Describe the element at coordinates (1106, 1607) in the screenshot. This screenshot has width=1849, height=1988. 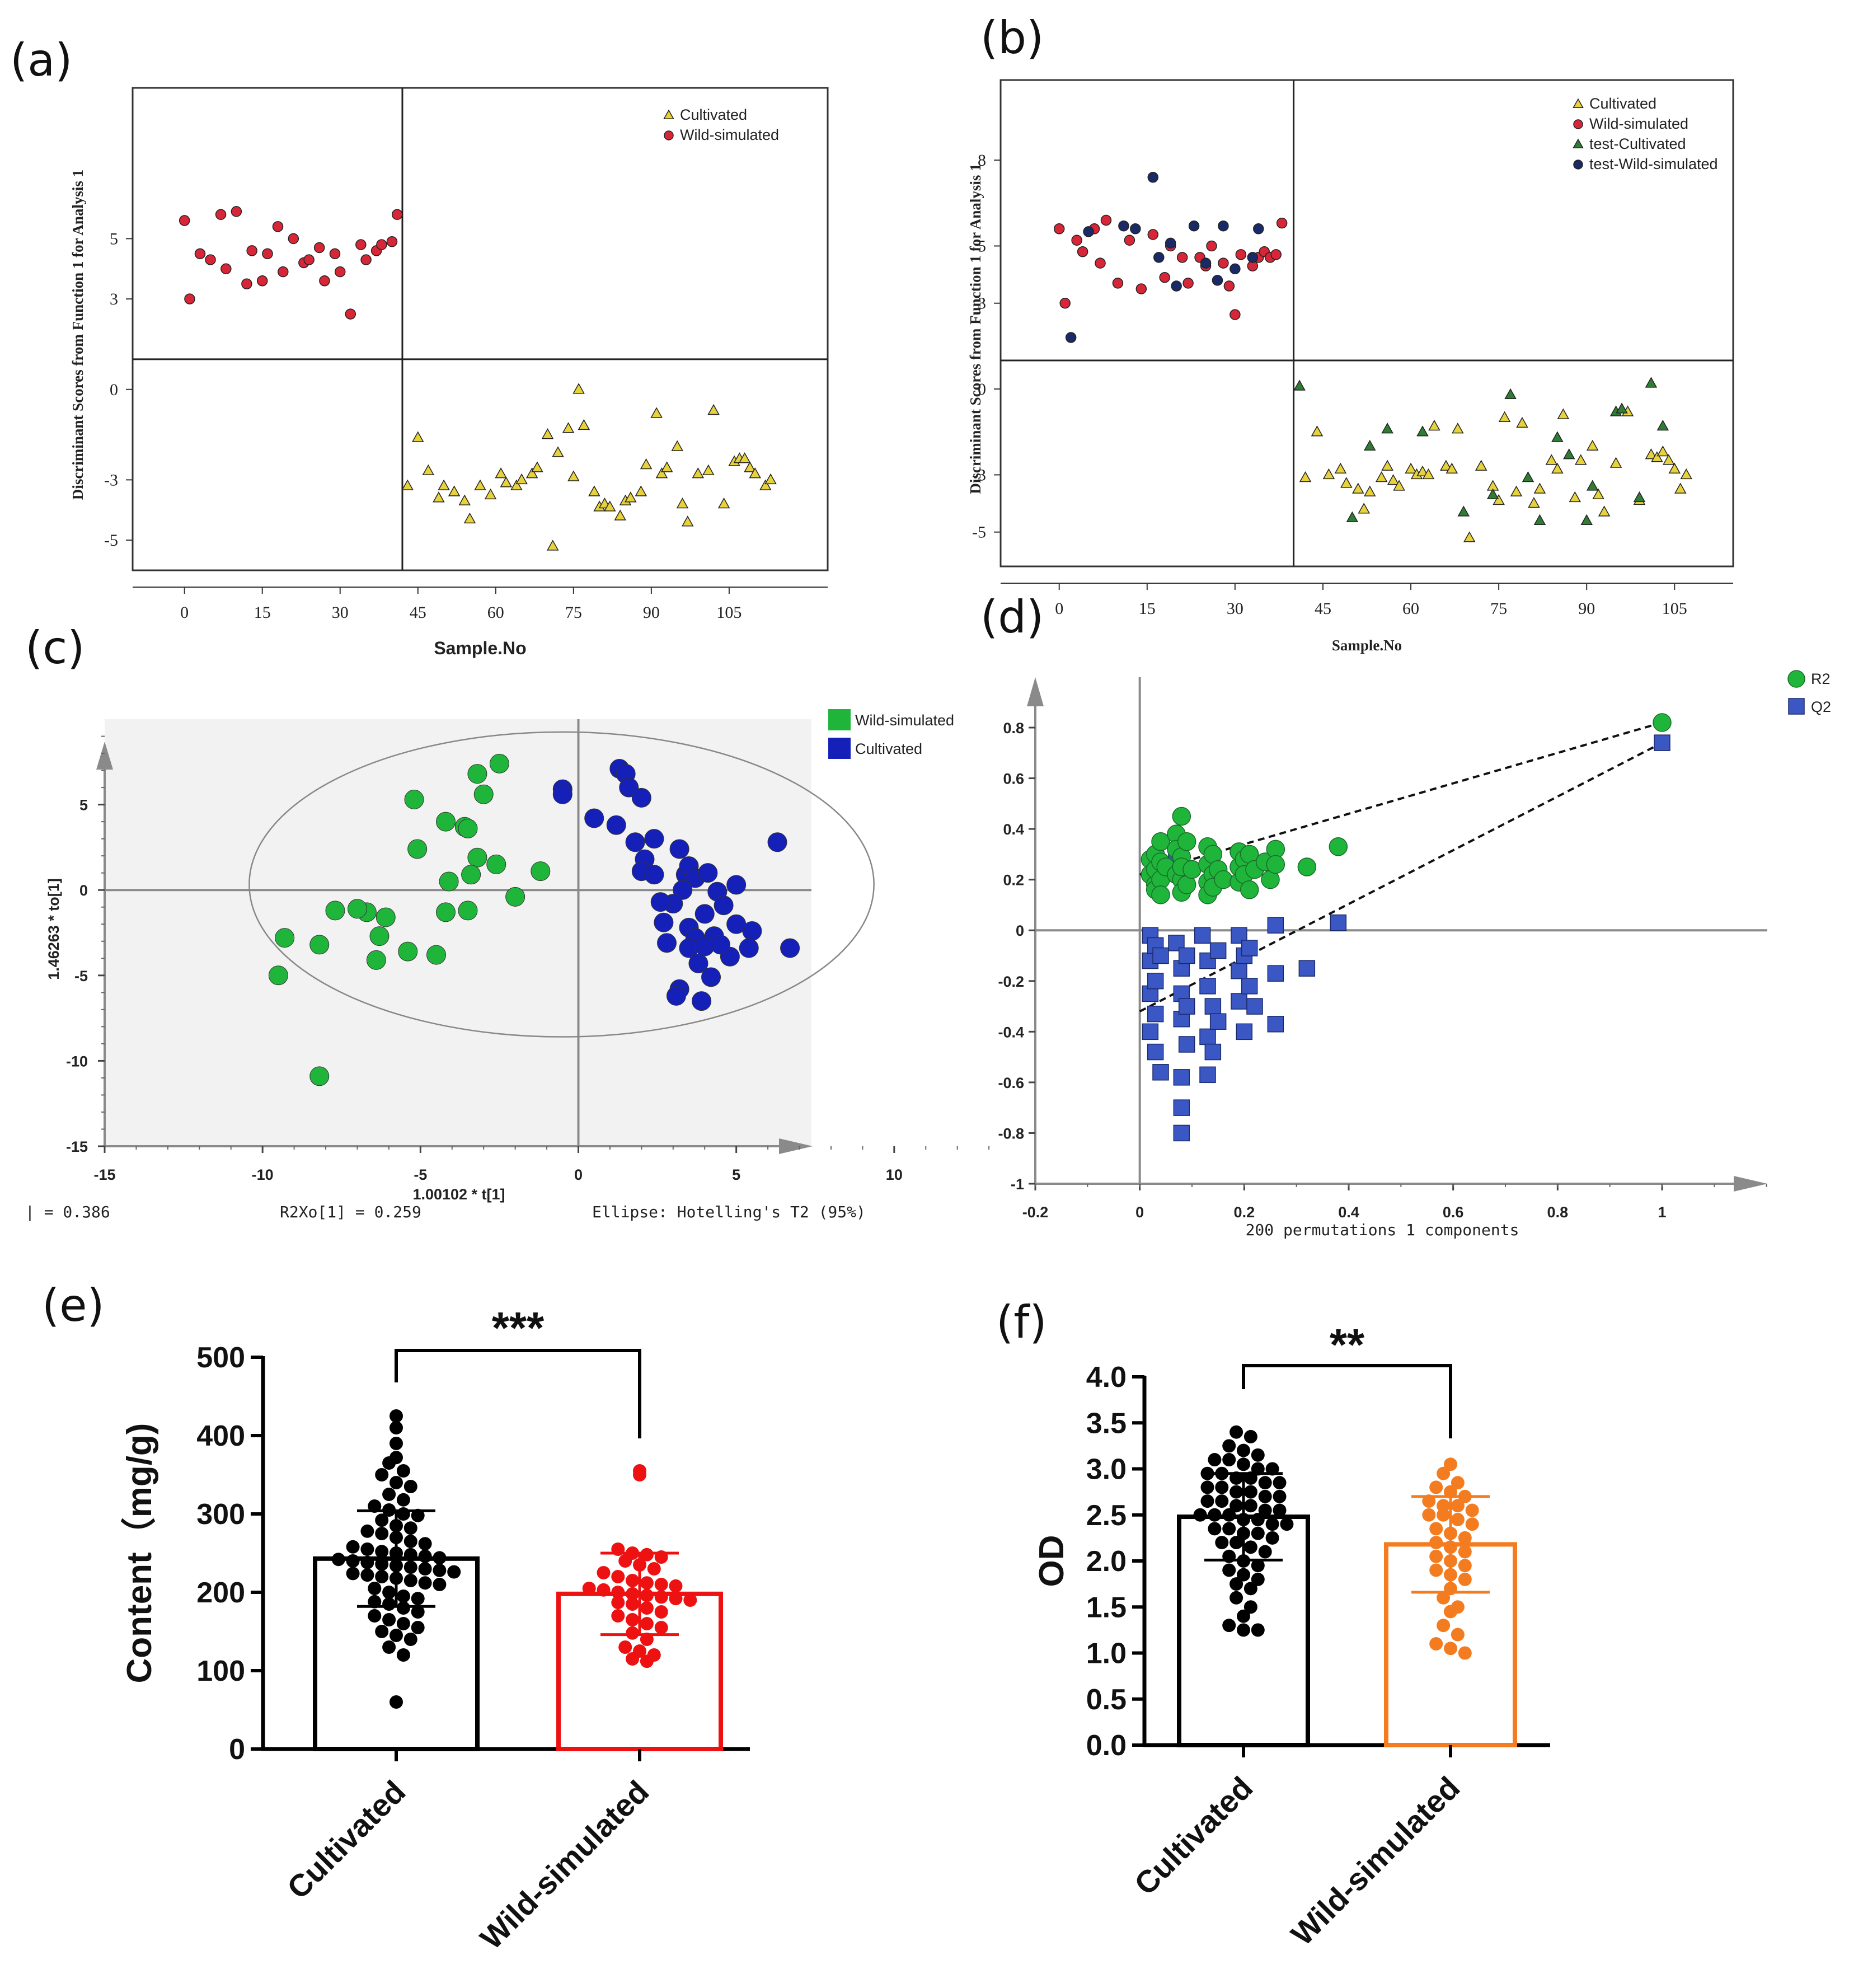
I see `y-tick-label: 1.5` at that location.